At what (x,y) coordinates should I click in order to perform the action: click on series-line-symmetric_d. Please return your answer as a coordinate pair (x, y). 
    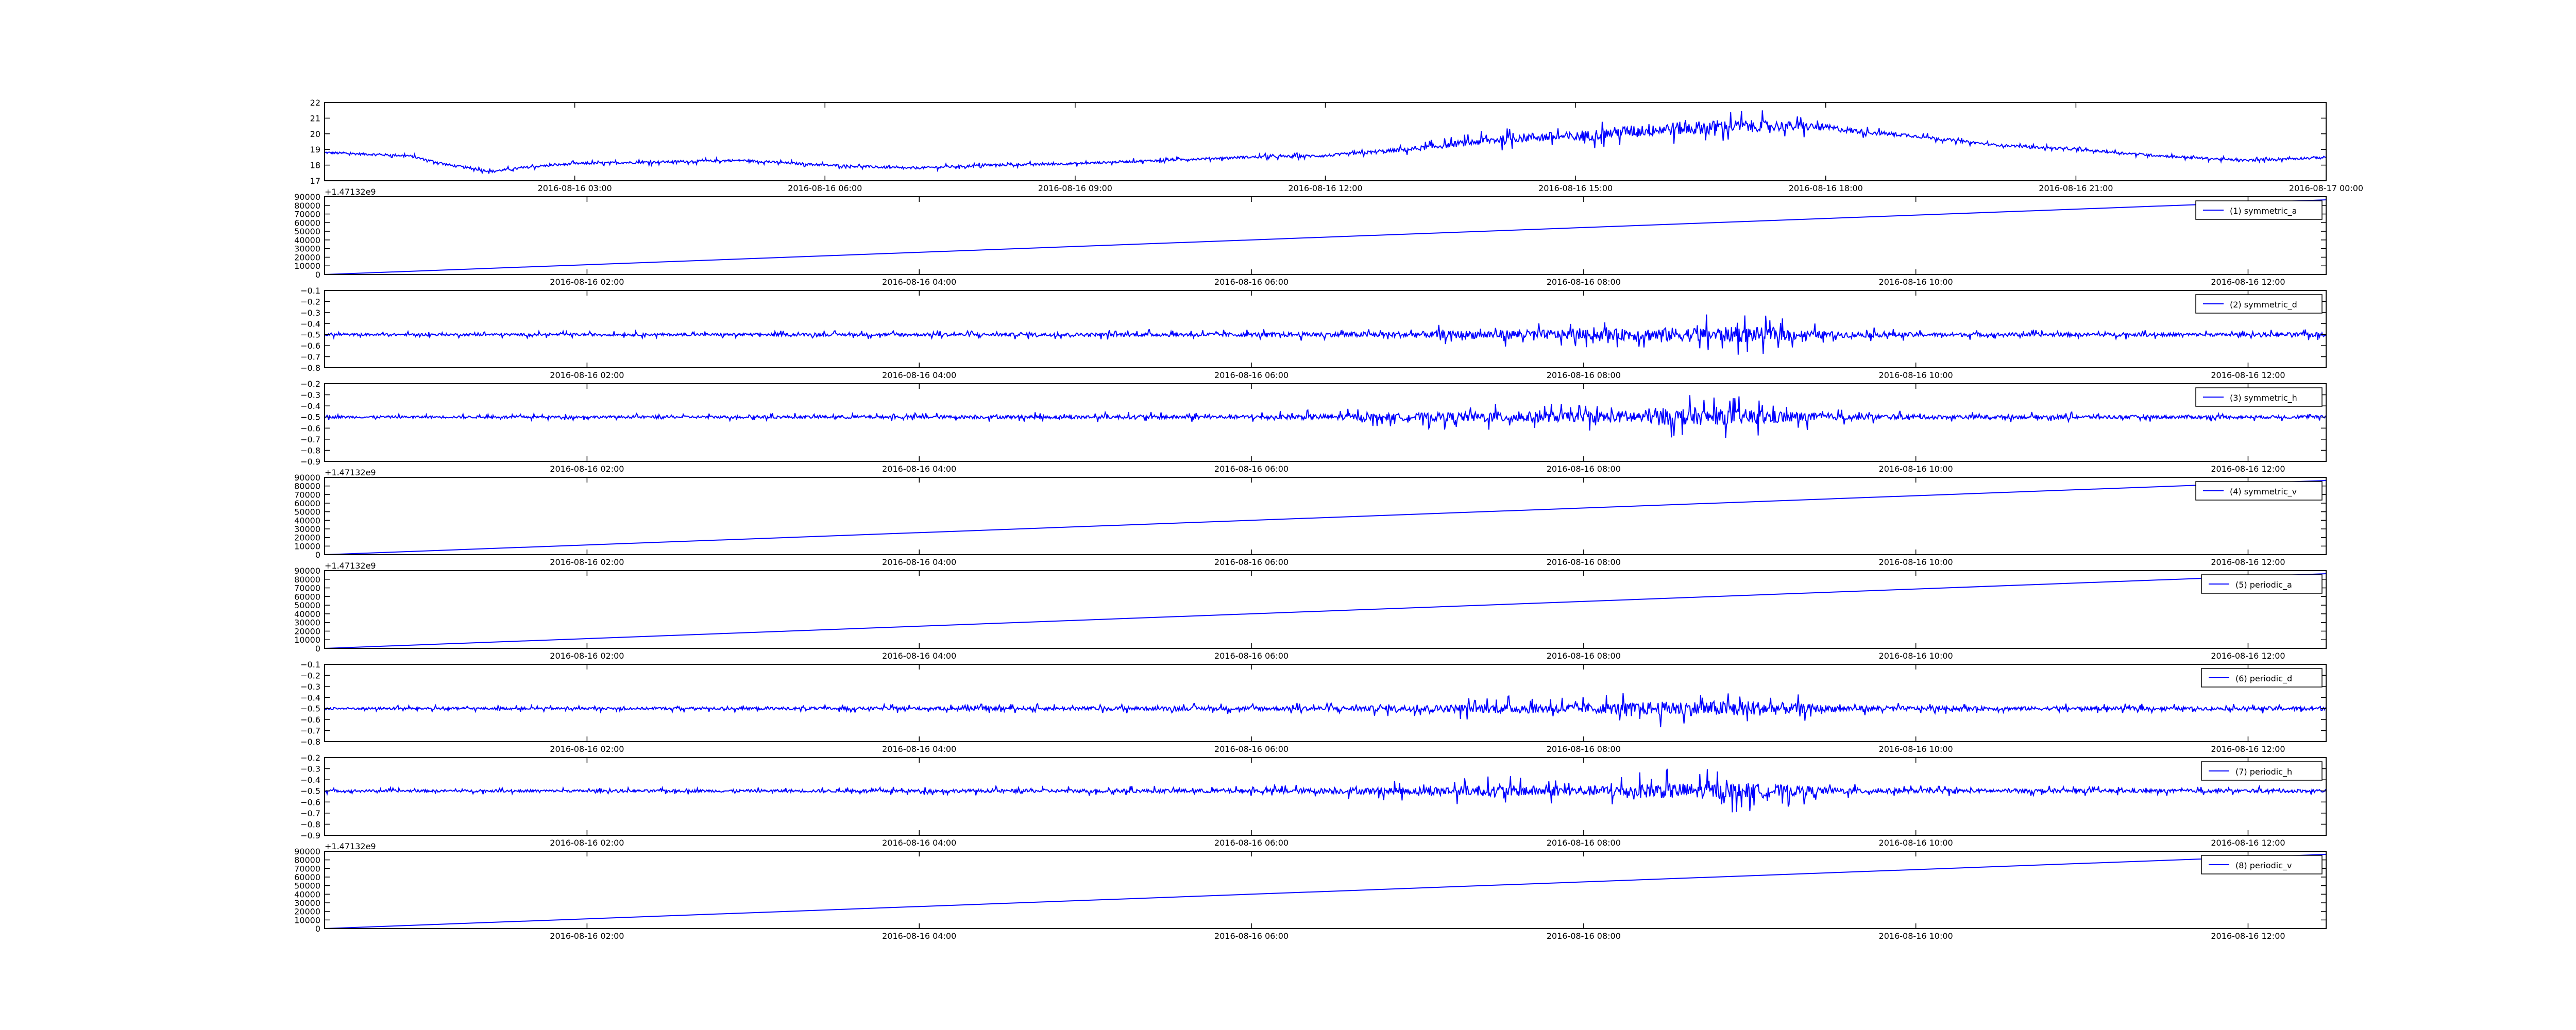
    Looking at the image, I should click on (1325, 334).